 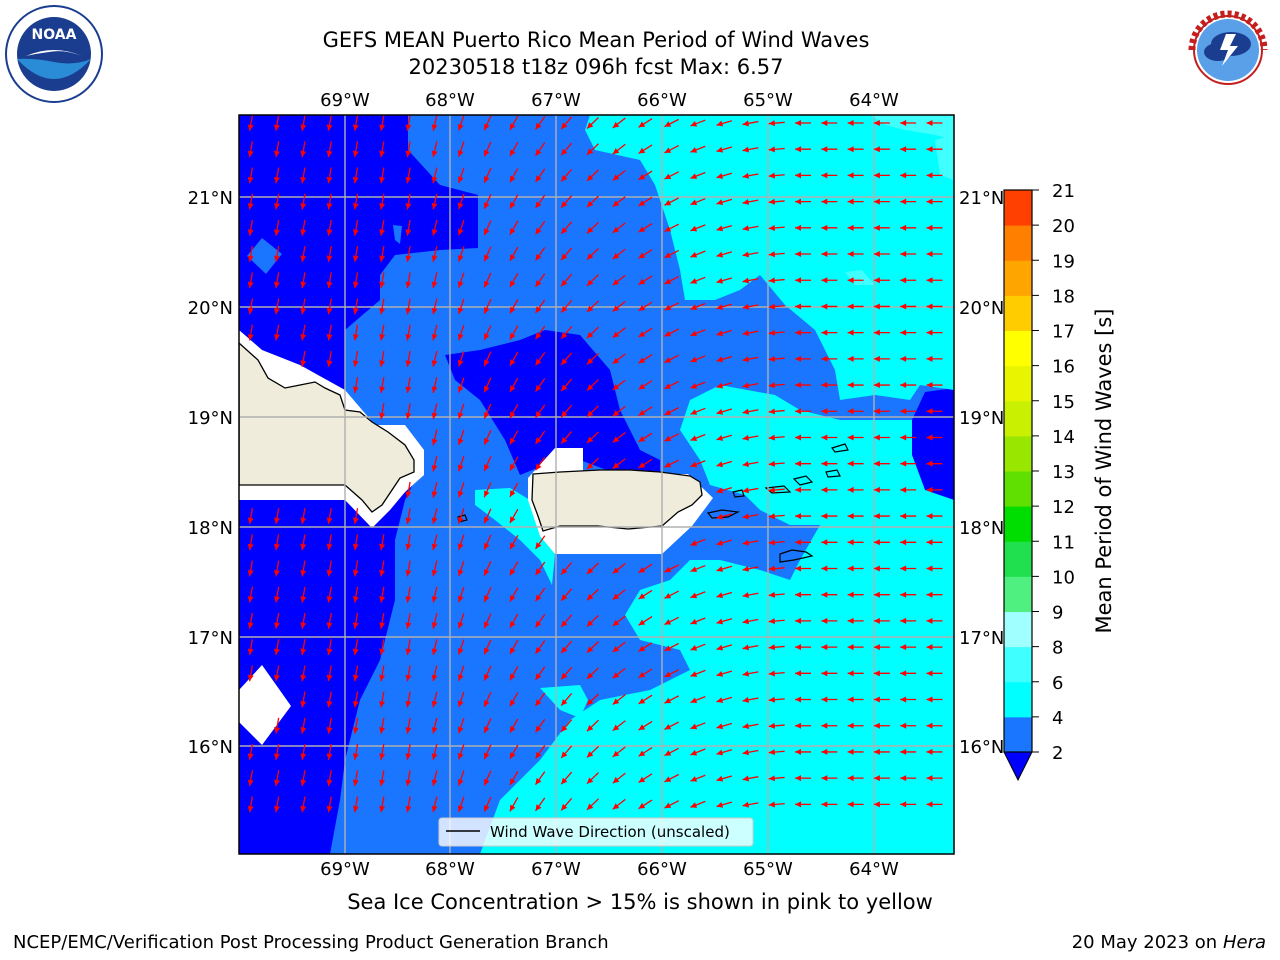 What do you see at coordinates (944, 157) in the screenshot?
I see `period-6-8-patch-east` at bounding box center [944, 157].